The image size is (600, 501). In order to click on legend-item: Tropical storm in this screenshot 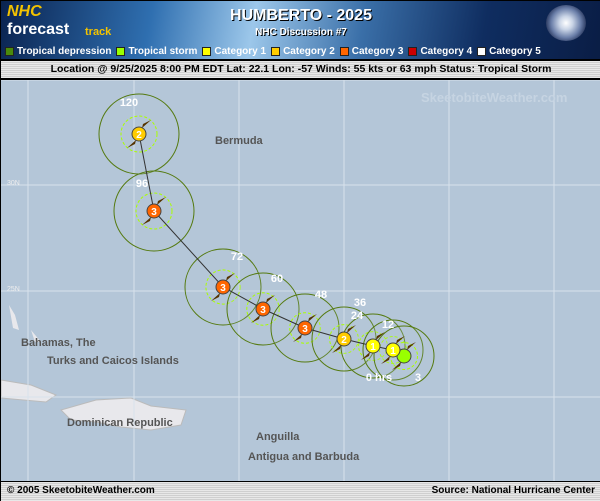, I will do `click(156, 51)`.